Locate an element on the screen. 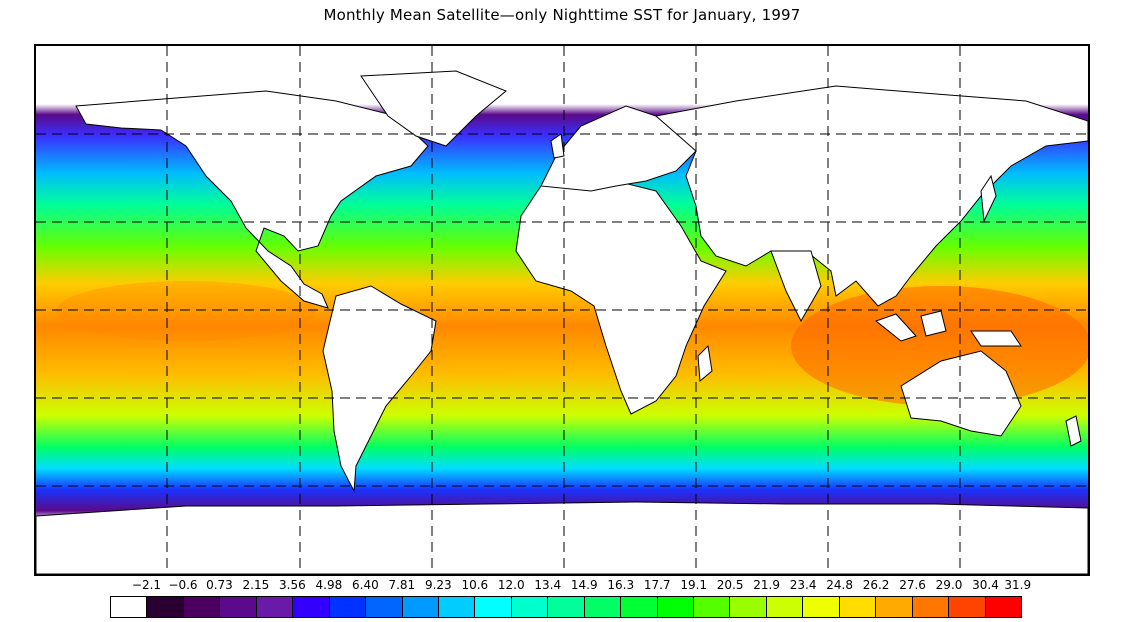  colorbar-tick-label: 30.4 is located at coordinates (985, 585).